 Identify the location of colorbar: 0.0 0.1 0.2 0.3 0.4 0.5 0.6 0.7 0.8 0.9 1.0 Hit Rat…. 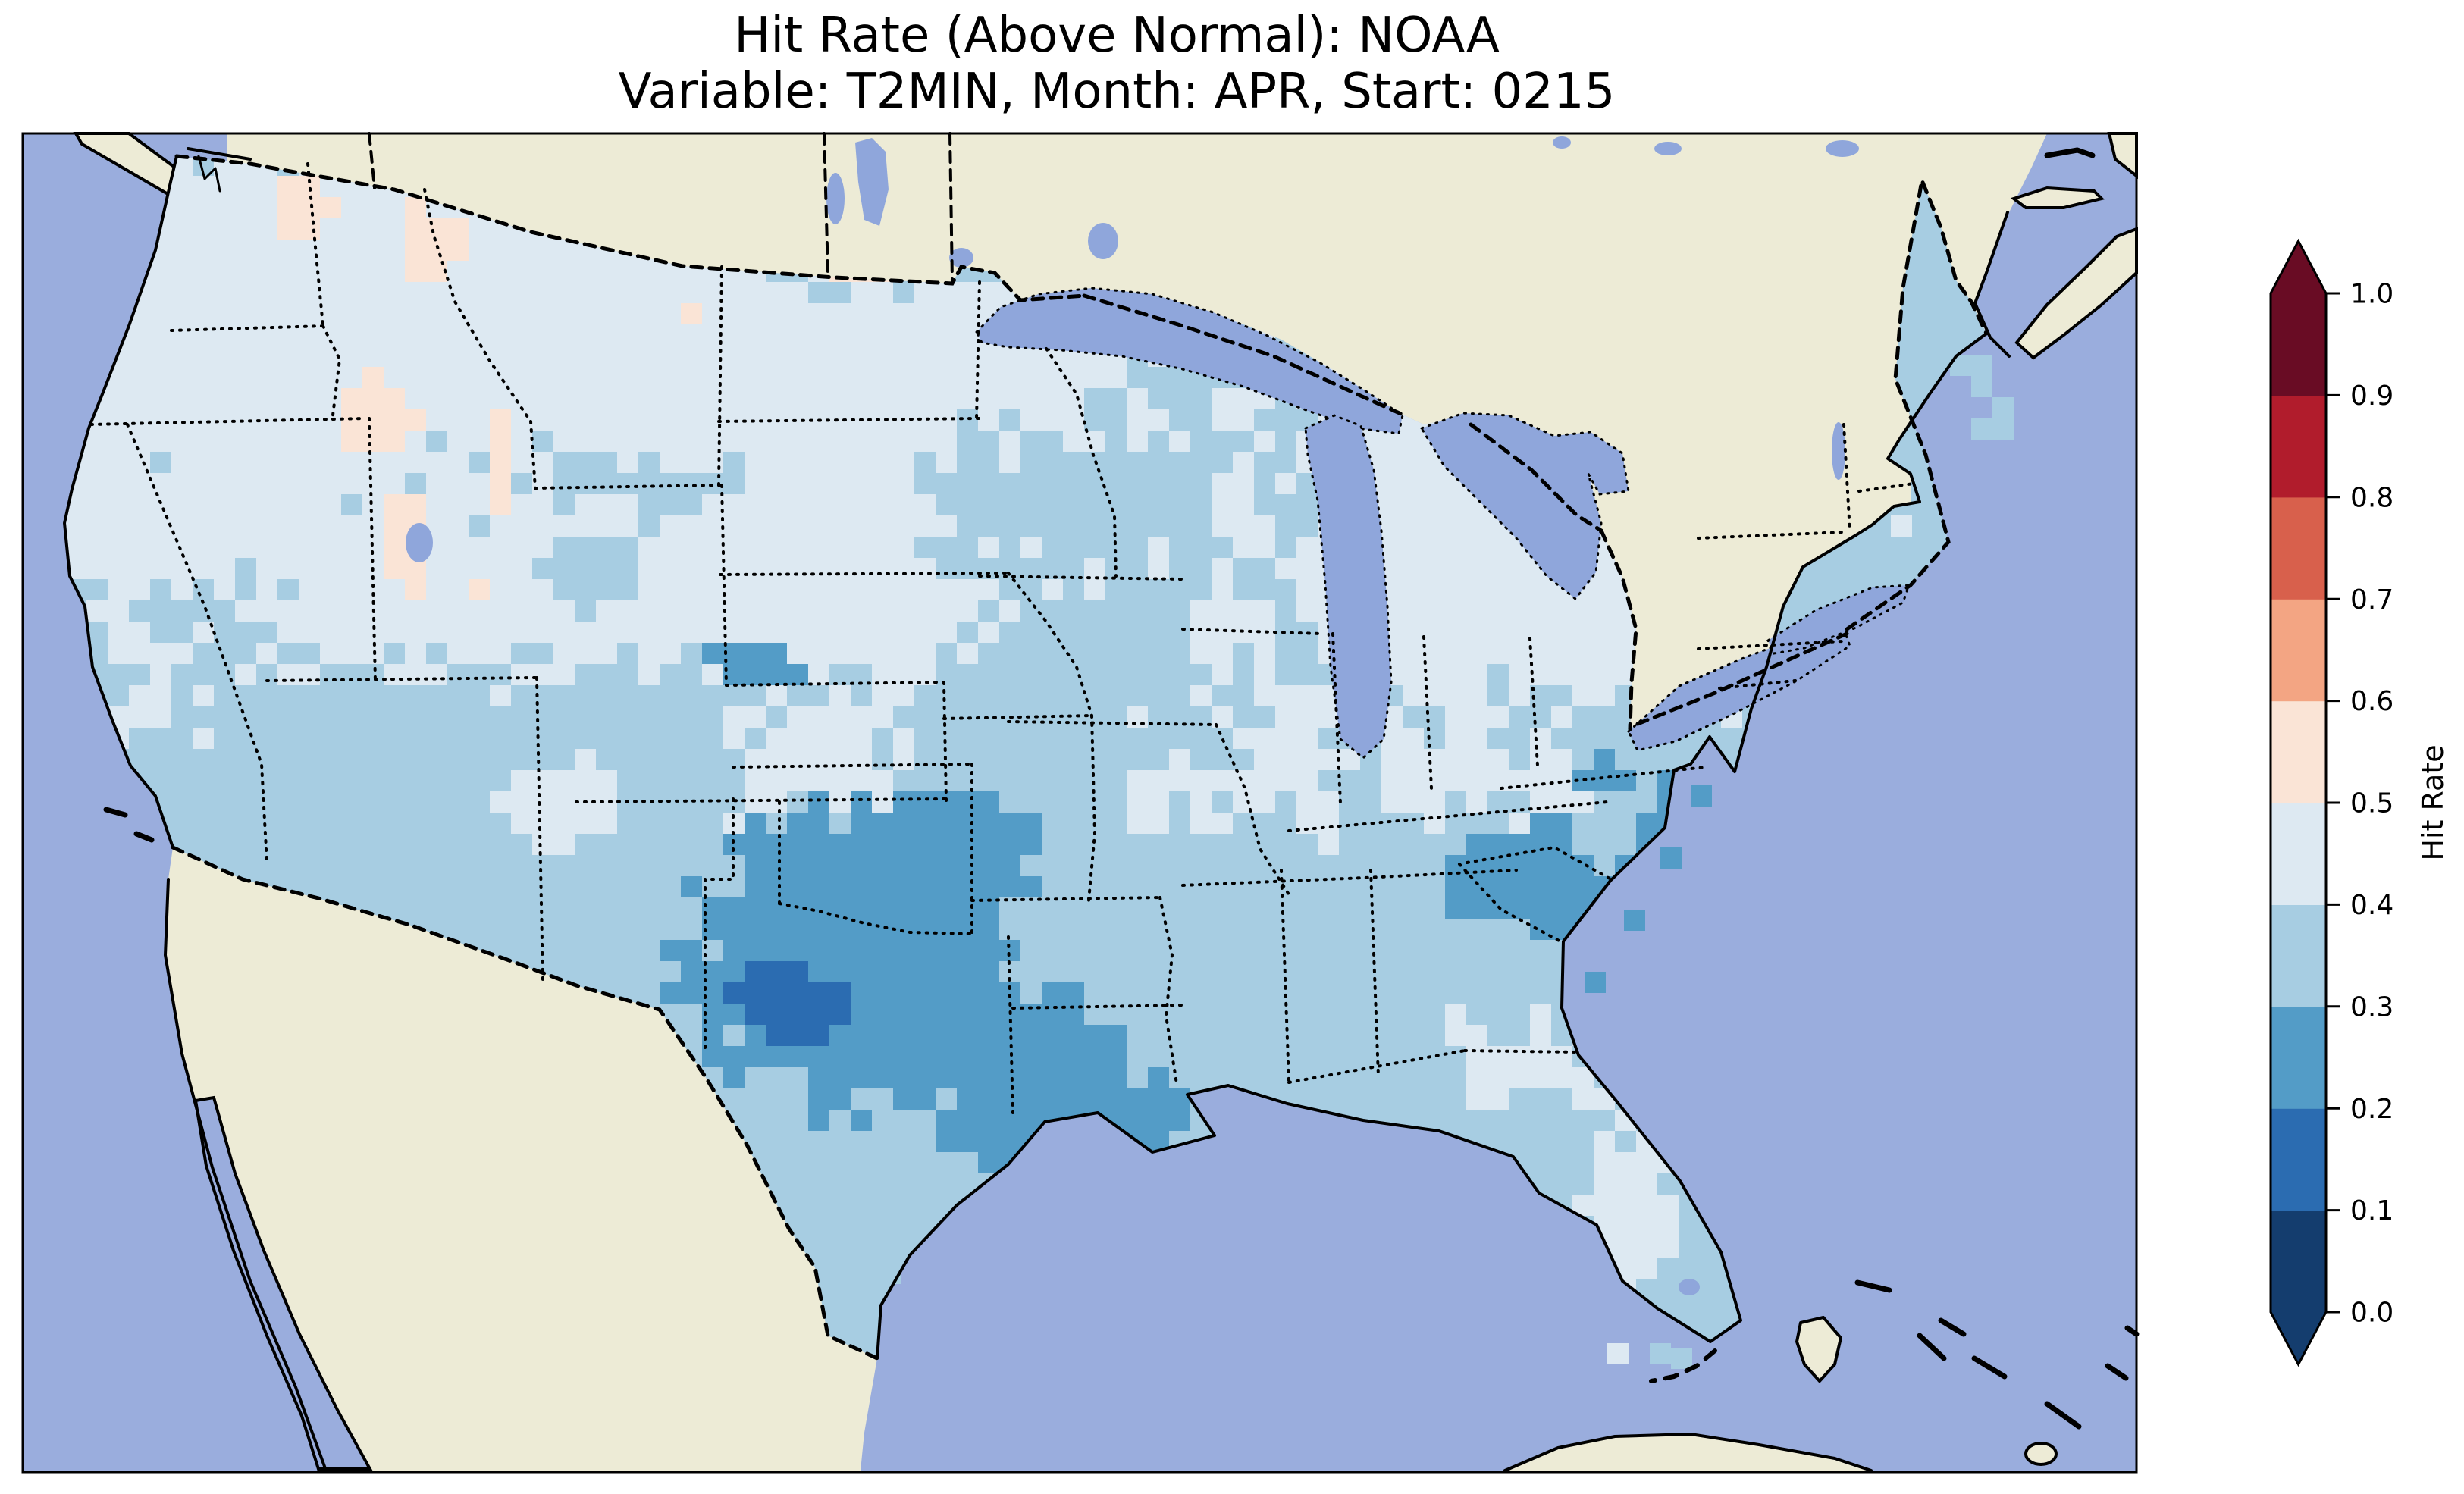
(2360, 802).